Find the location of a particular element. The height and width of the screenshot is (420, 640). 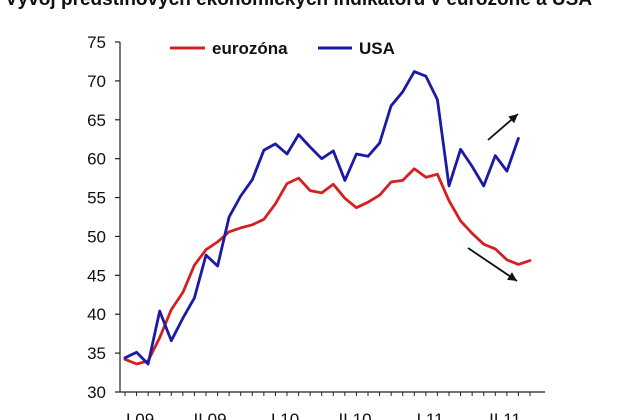

y-tick-label: 40 is located at coordinates (96, 314).